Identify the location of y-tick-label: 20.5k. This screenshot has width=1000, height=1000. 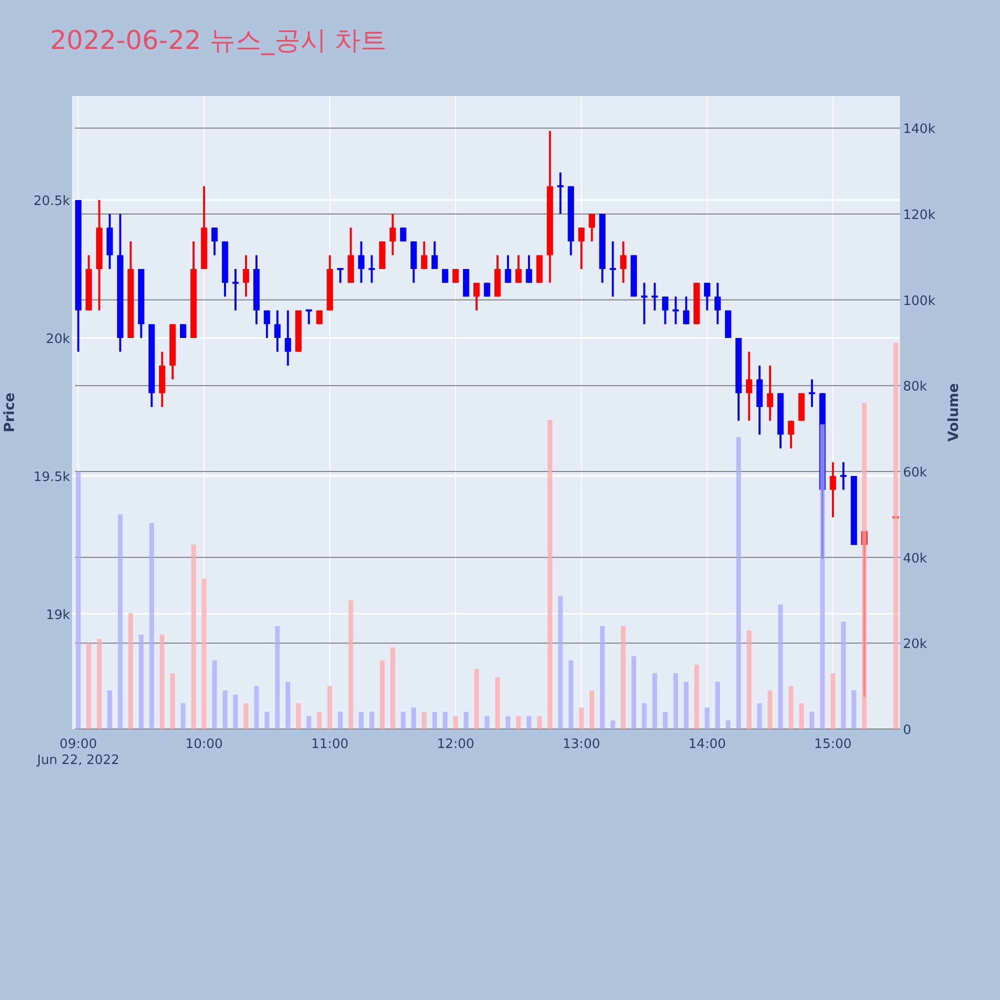
(52, 202).